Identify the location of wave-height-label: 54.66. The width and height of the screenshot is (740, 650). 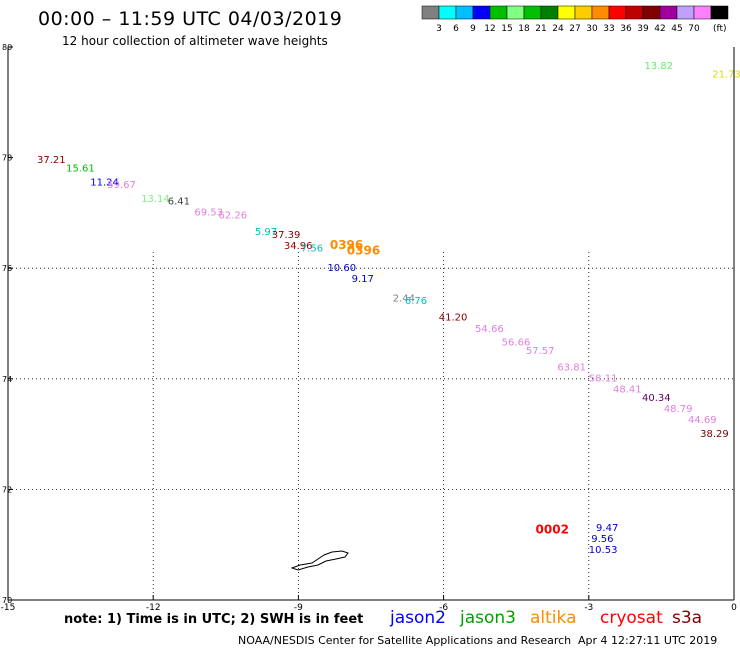
(489, 329).